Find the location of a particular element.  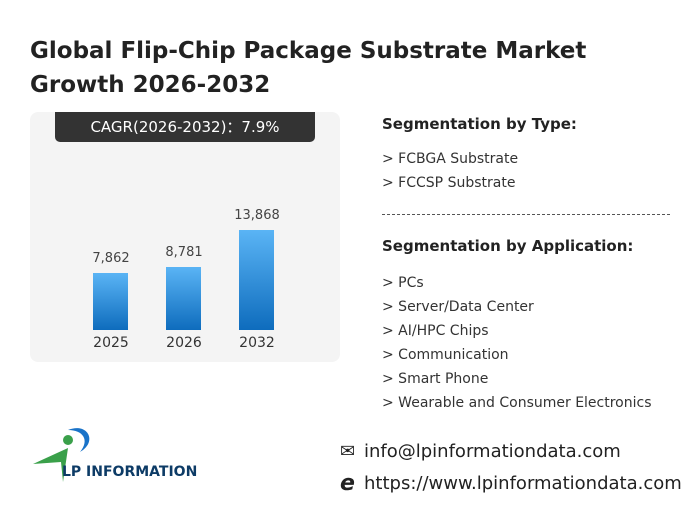

value-label: 7,862 is located at coordinates (111, 259).